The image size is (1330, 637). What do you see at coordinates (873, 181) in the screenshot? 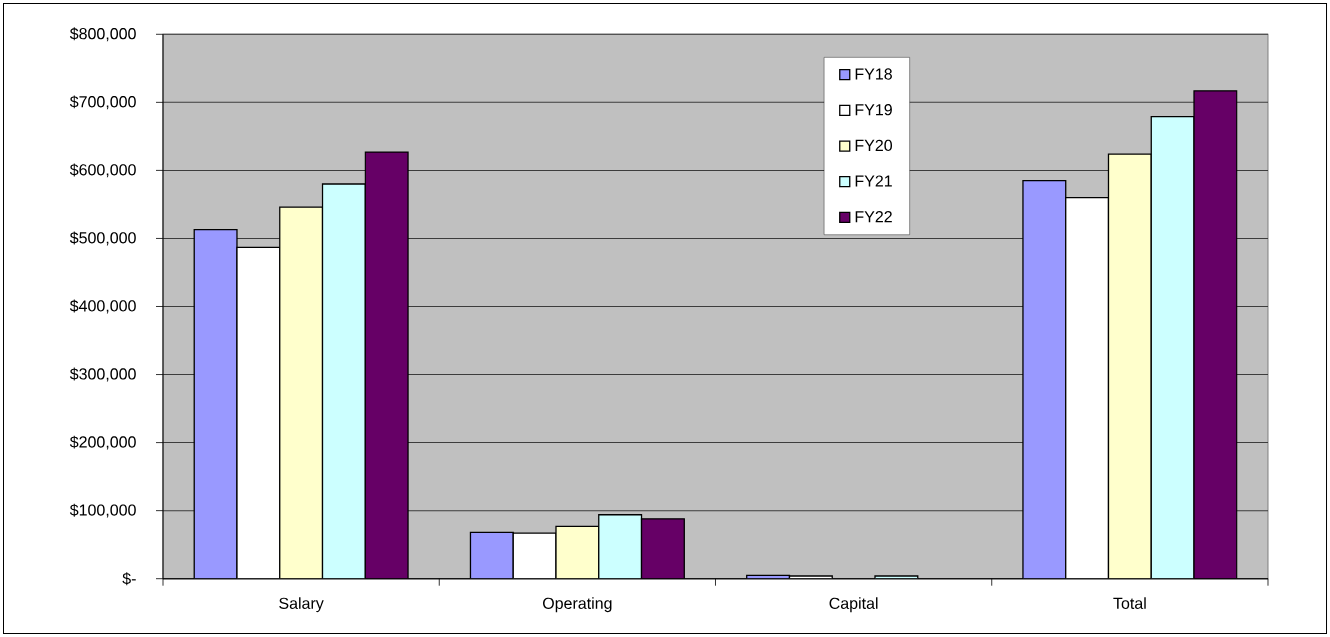
I see `legend-label: FY21` at bounding box center [873, 181].